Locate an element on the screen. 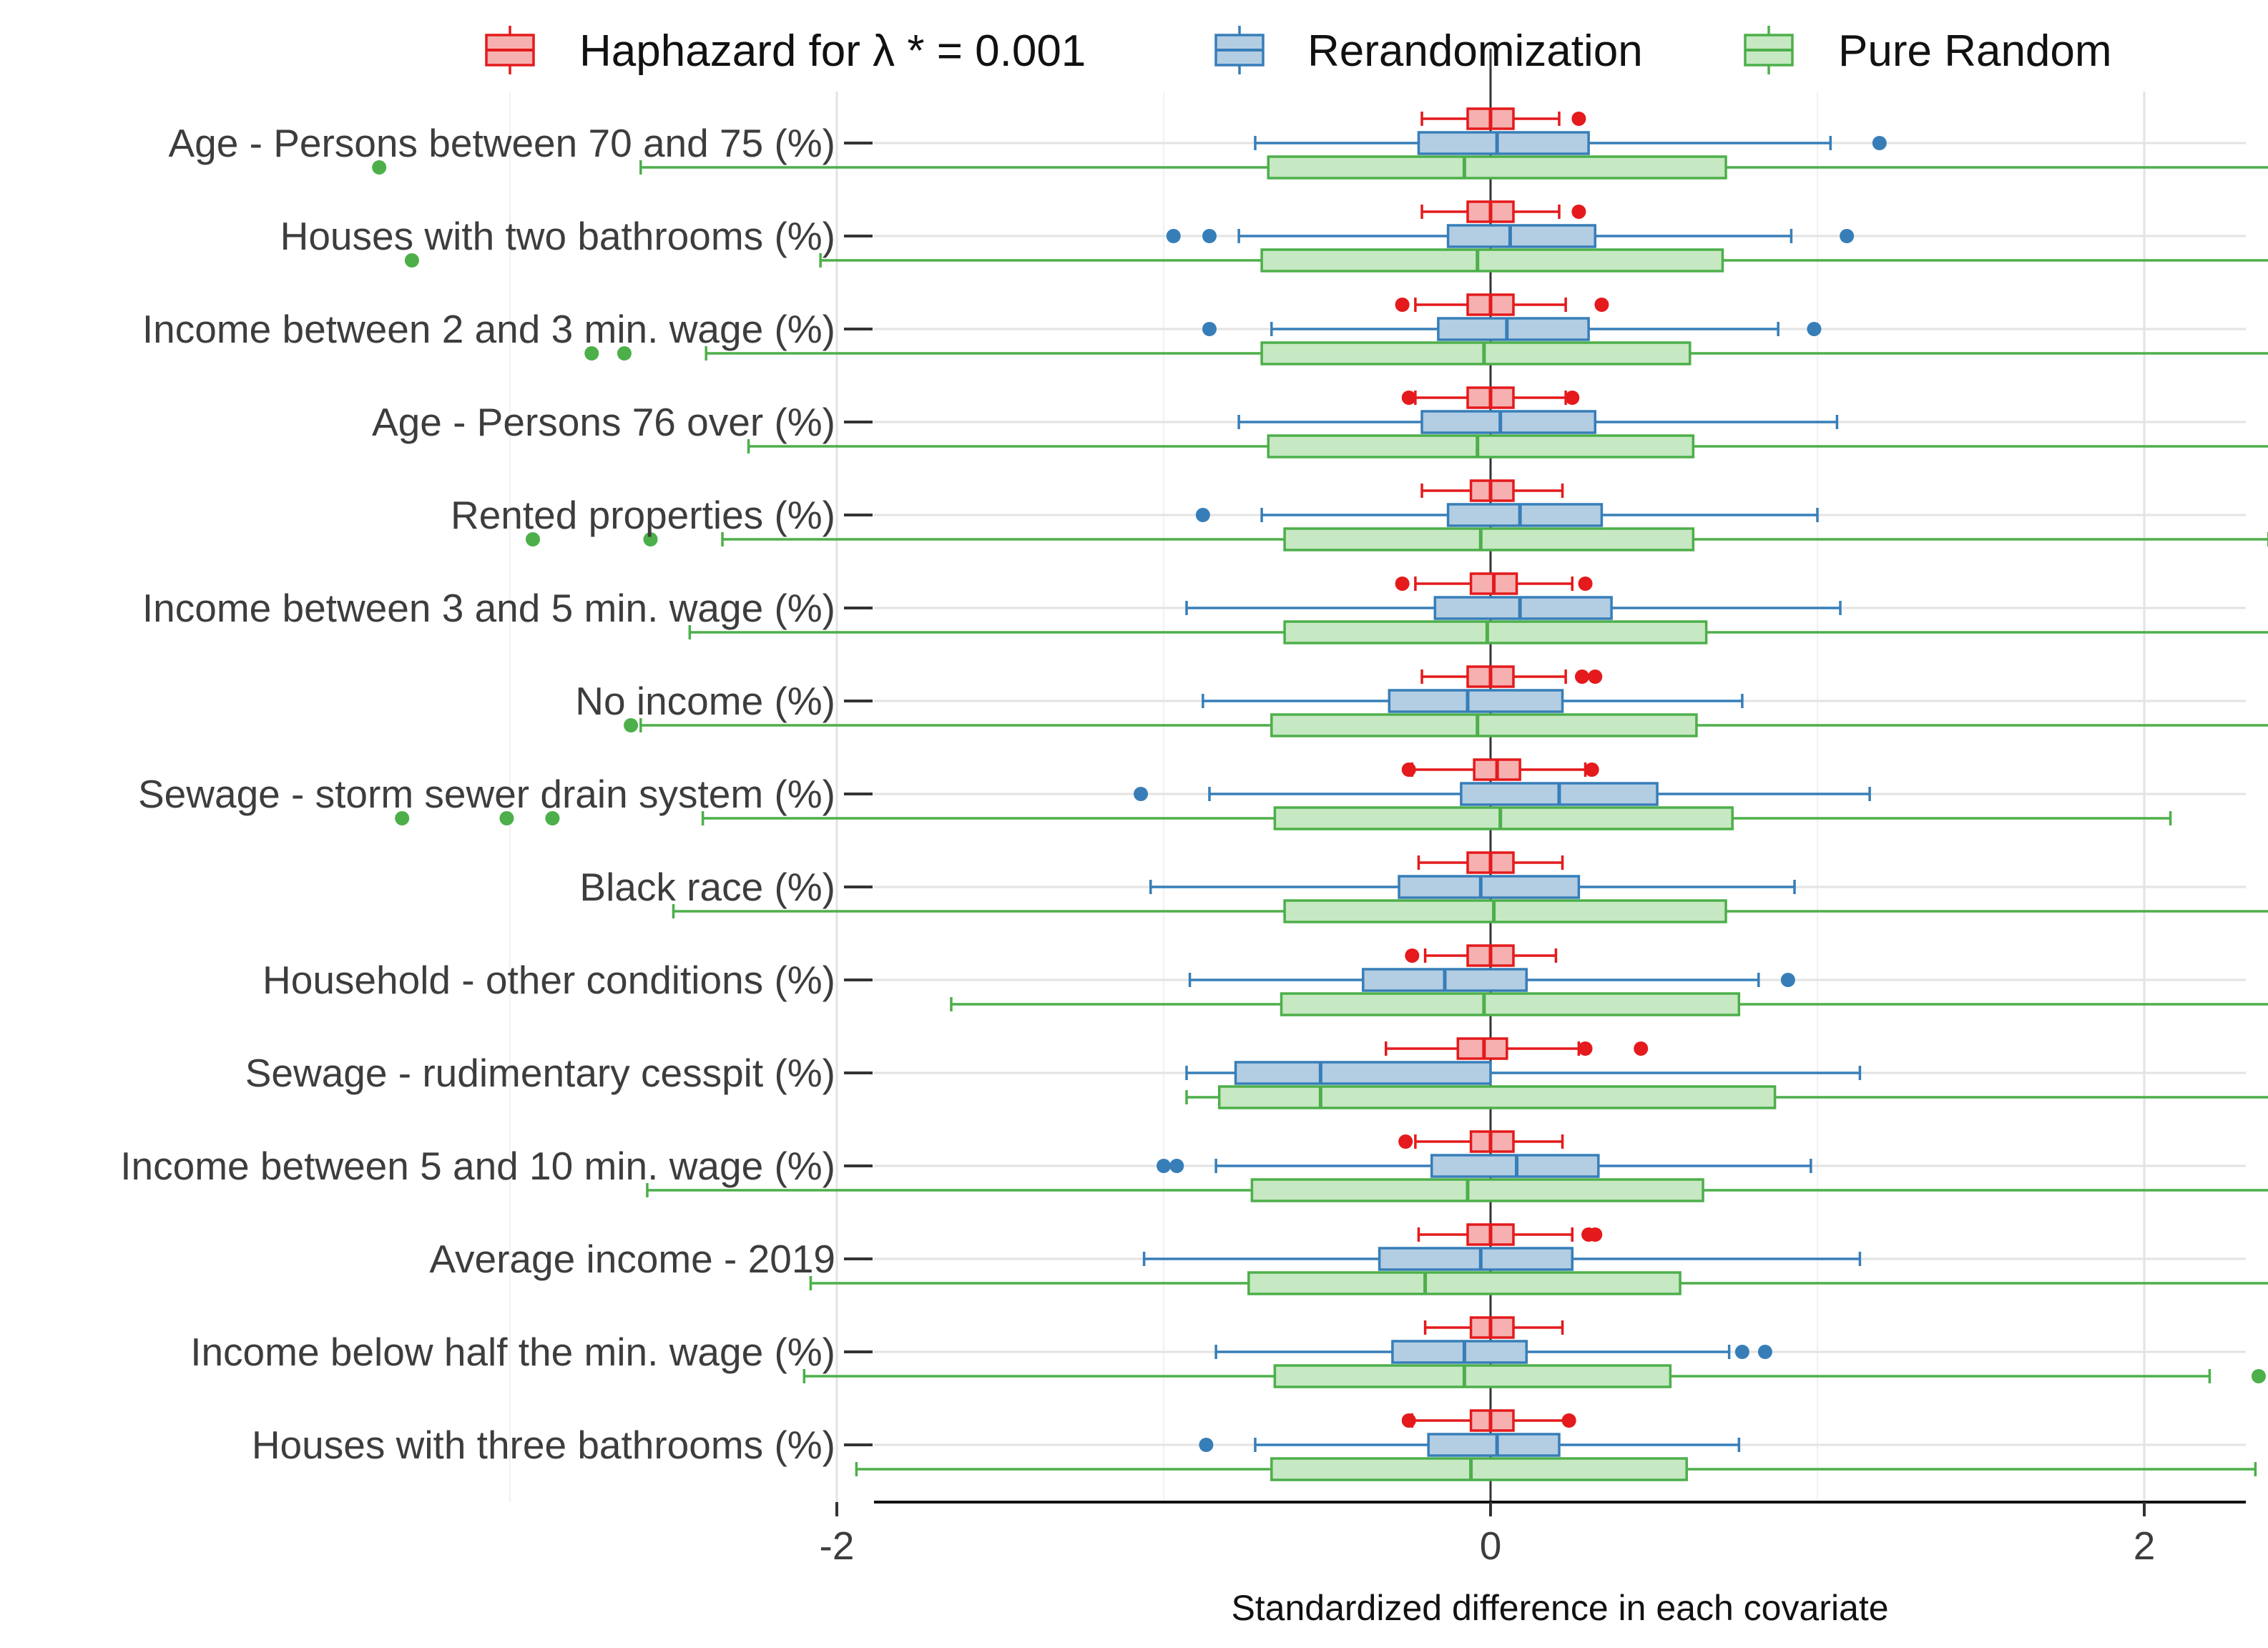  category-label: Average income - 2019 is located at coordinates (632, 1259).